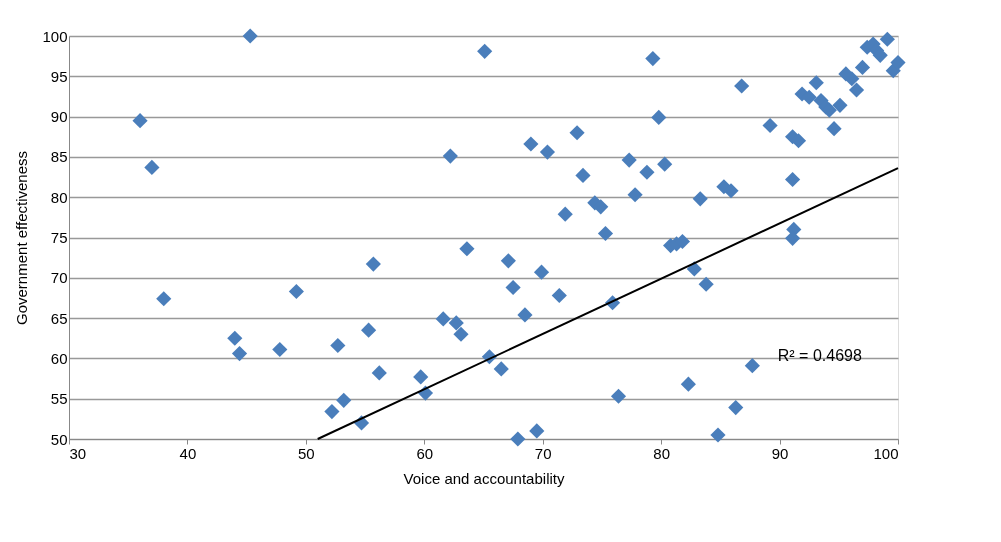  Describe the element at coordinates (306, 453) in the screenshot. I see `x-tick-label: 50` at that location.